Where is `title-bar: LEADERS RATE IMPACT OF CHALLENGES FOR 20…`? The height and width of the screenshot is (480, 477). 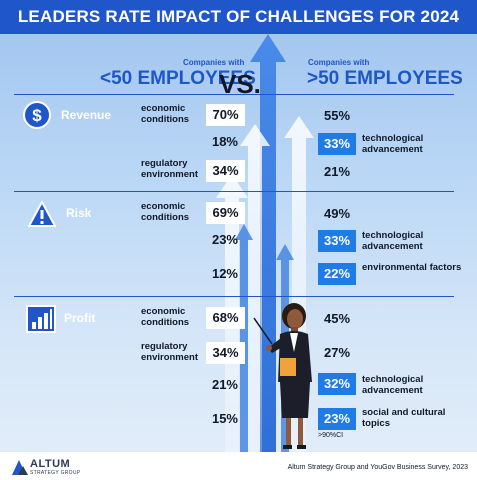 title-bar: LEADERS RATE IMPACT OF CHALLENGES FOR 20… is located at coordinates (238, 17).